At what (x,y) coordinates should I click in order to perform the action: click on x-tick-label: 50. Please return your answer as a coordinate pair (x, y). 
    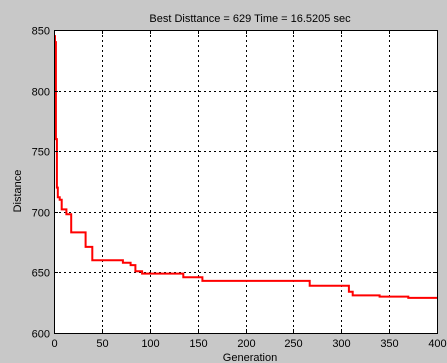
    Looking at the image, I should click on (102, 344).